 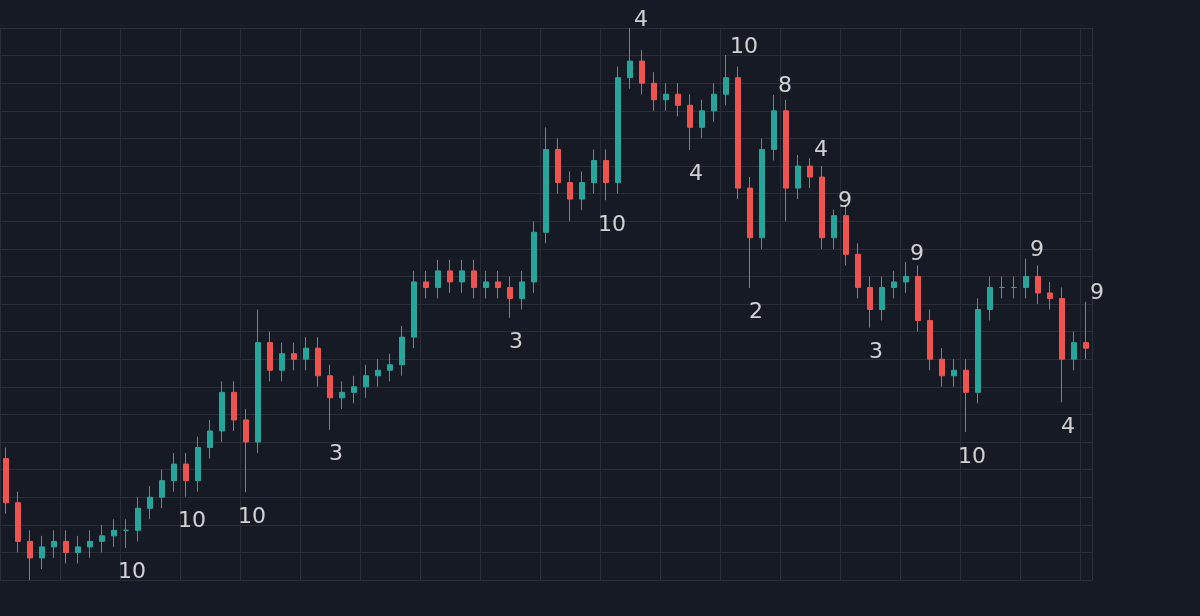 What do you see at coordinates (785, 85) in the screenshot?
I see `text: 8` at bounding box center [785, 85].